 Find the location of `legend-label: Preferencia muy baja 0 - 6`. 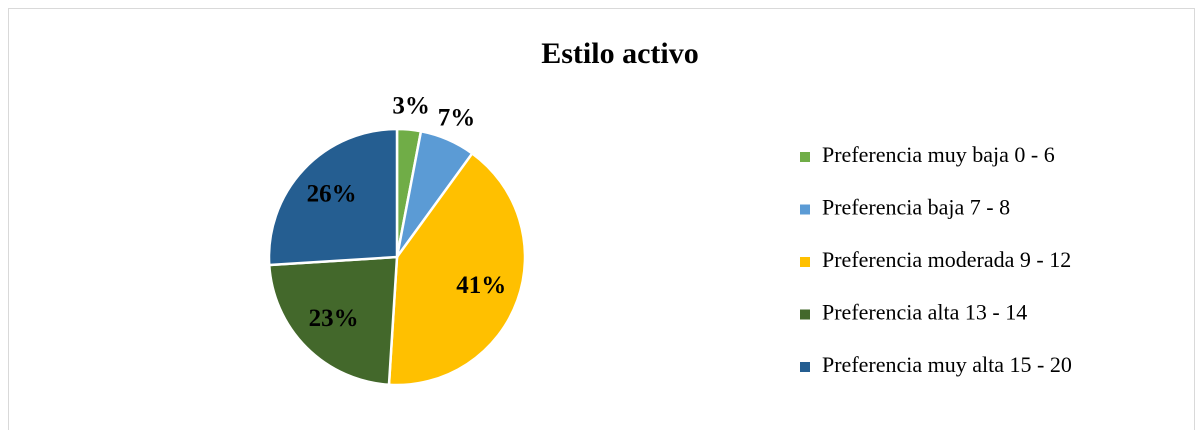

legend-label: Preferencia muy baja 0 - 6 is located at coordinates (938, 154).